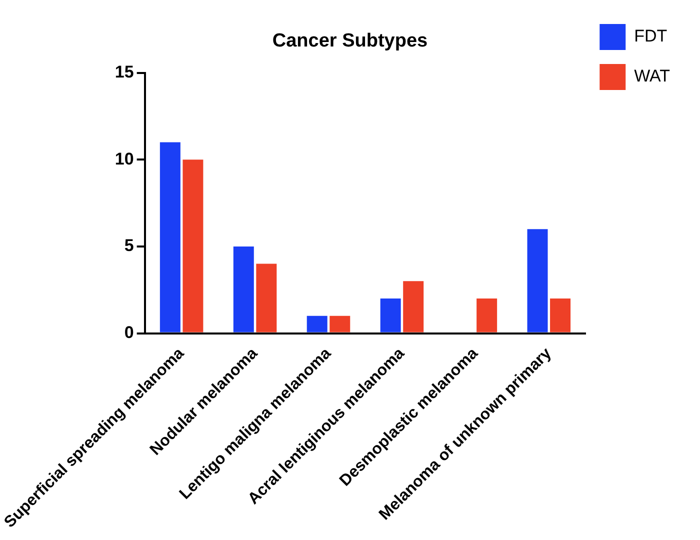 This screenshot has height=540, width=700. I want to click on legend-label: WAT, so click(652, 76).